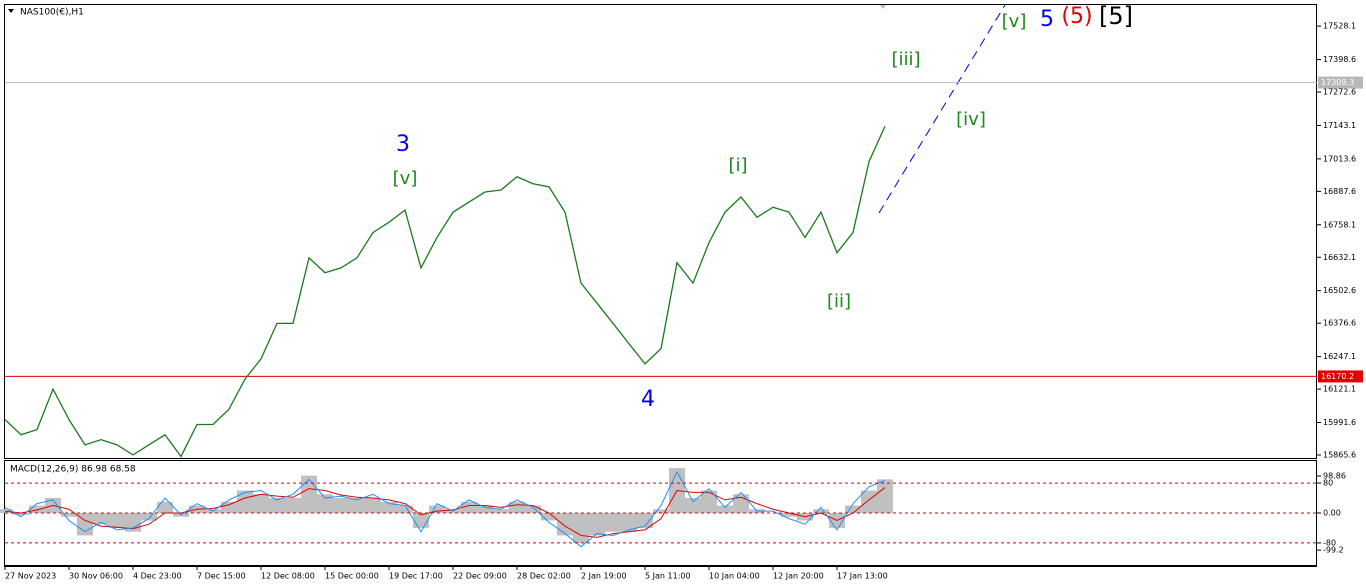  I want to click on wave-label: 3, so click(403, 144).